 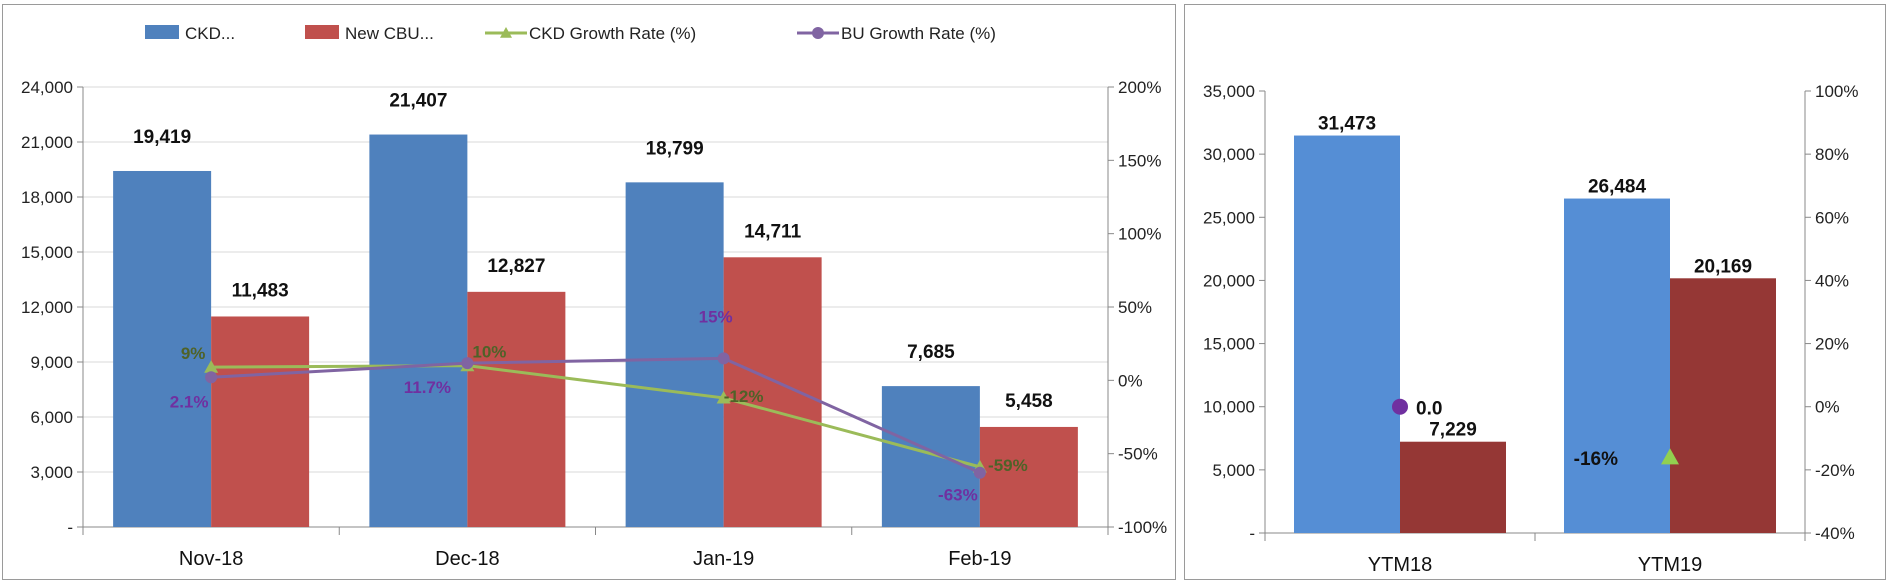 I want to click on bar-data-label: 11,483, so click(x=260, y=290).